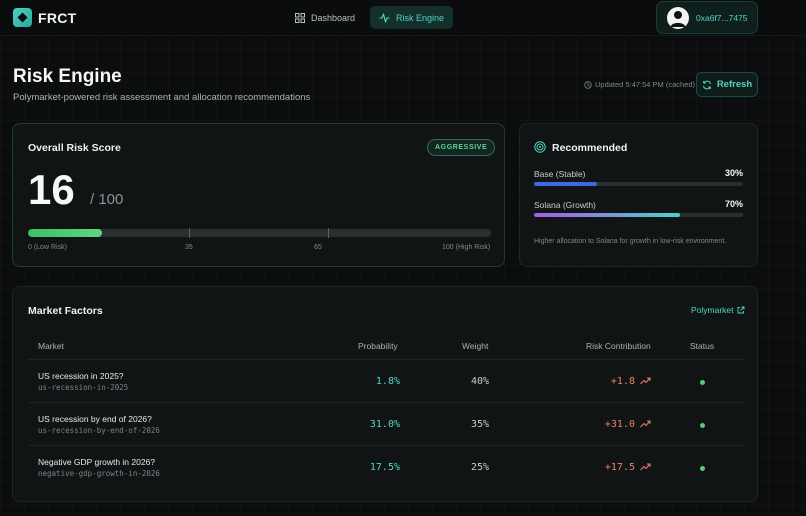  I want to click on recommended-title: Recommended, so click(590, 148).